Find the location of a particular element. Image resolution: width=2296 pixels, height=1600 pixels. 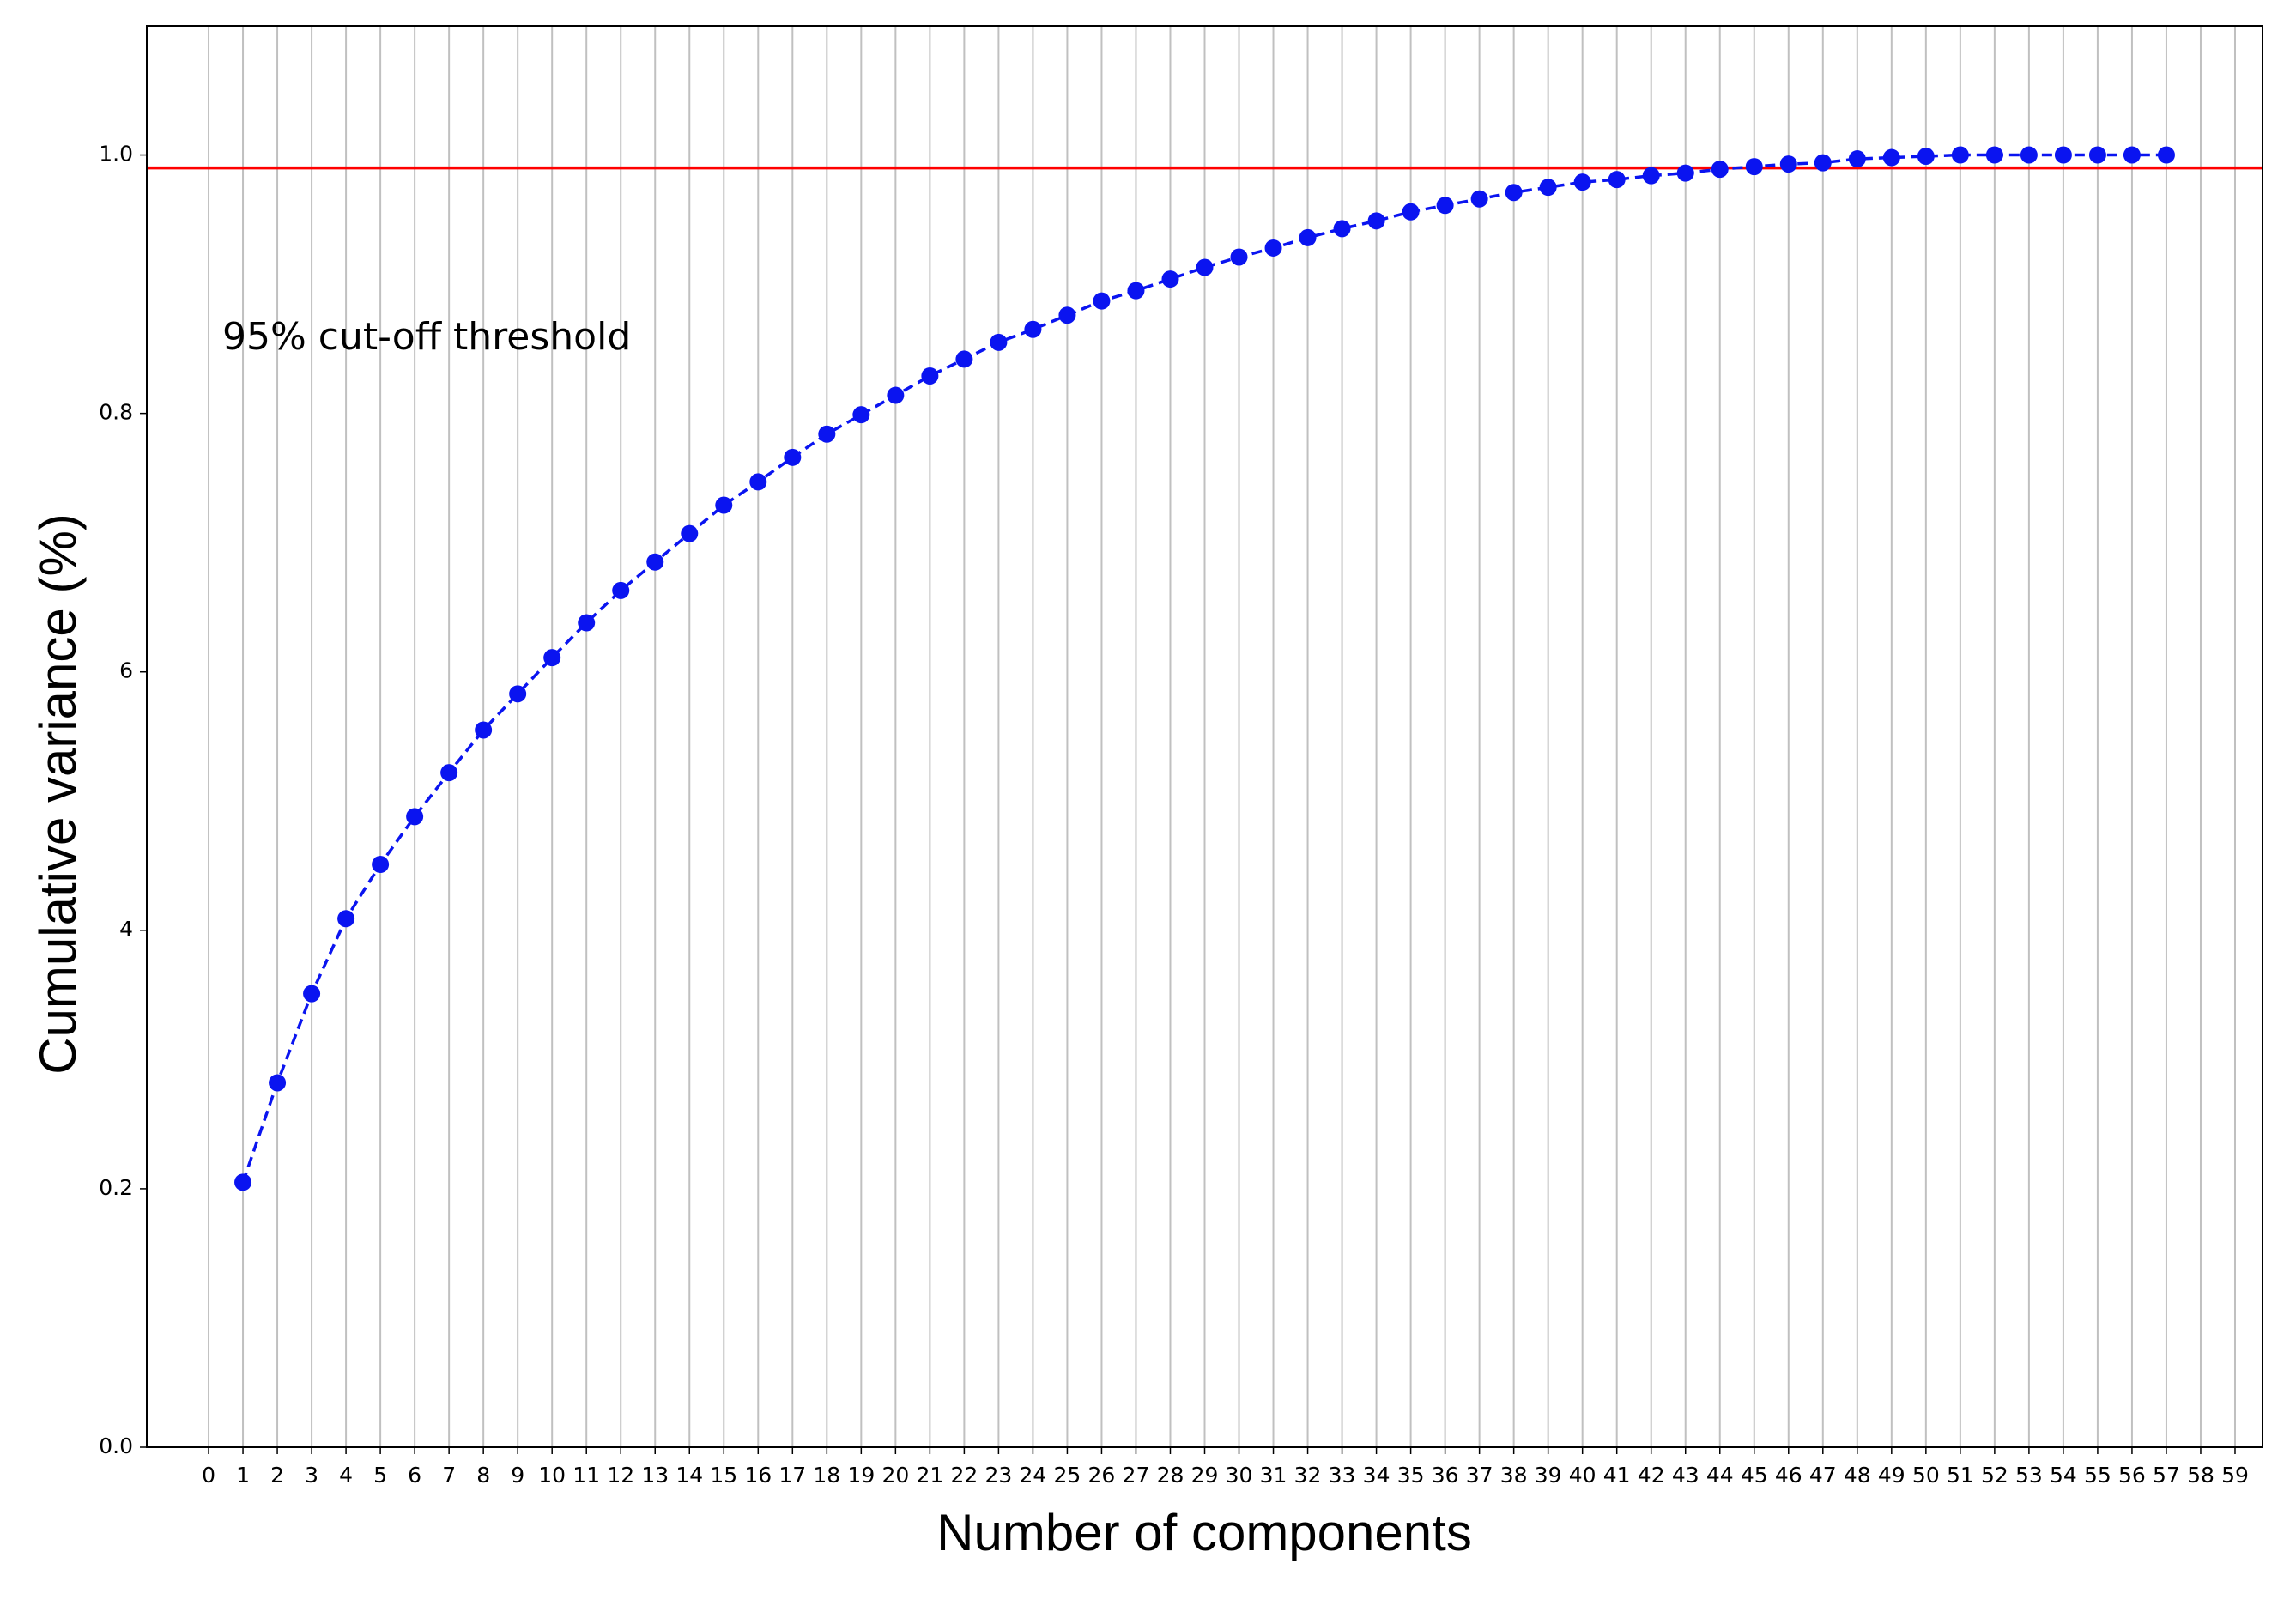

x-tick-label: 14 is located at coordinates (689, 1475).